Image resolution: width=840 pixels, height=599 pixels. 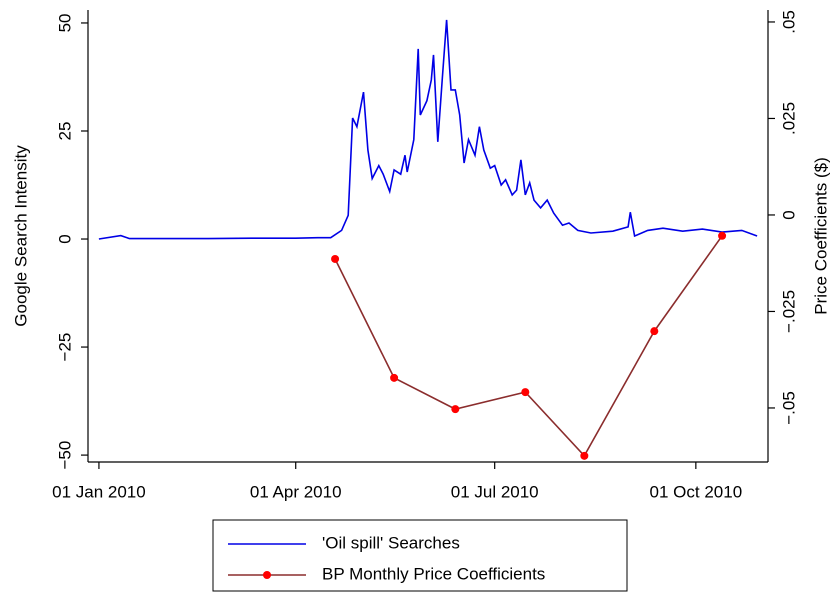 What do you see at coordinates (296, 491) in the screenshot?
I see `x-tick-label: 01 Apr 2010` at bounding box center [296, 491].